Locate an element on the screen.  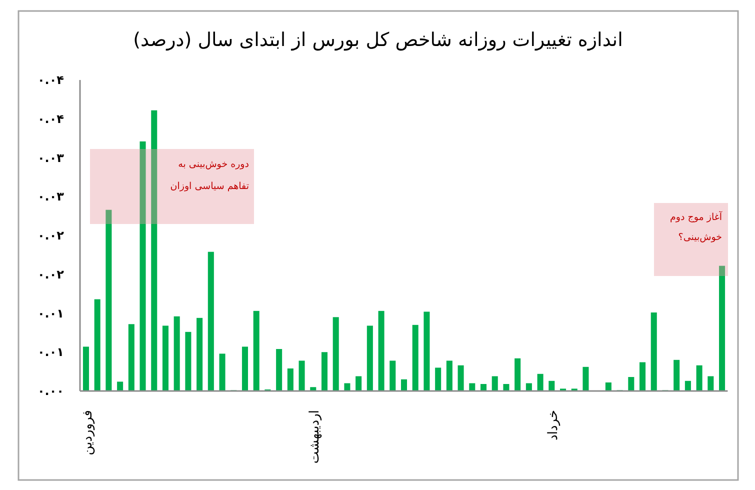
x-tick-label: خرداد is located at coordinates (554, 425).